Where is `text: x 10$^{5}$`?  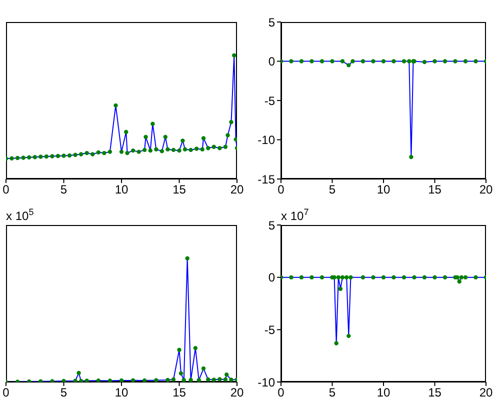
text: x 10$^{5}$ is located at coordinates (20, 215).